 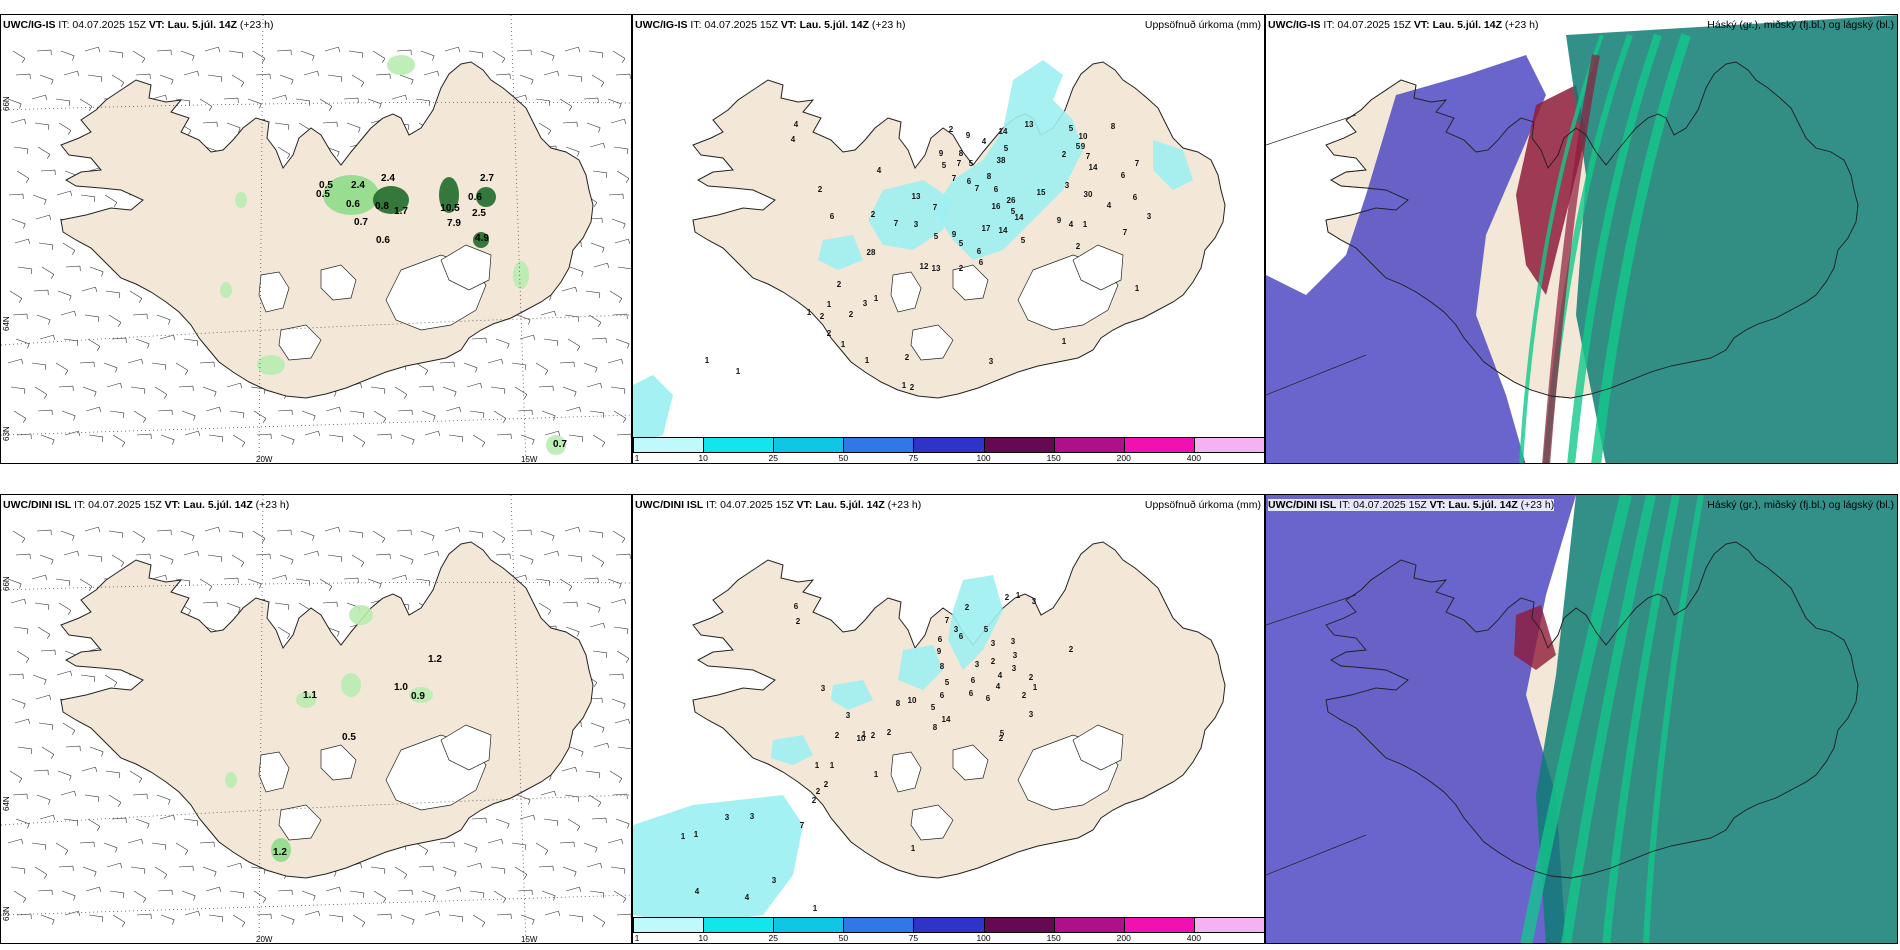 What do you see at coordinates (361, 222) in the screenshot?
I see `wind-value: 0.7` at bounding box center [361, 222].